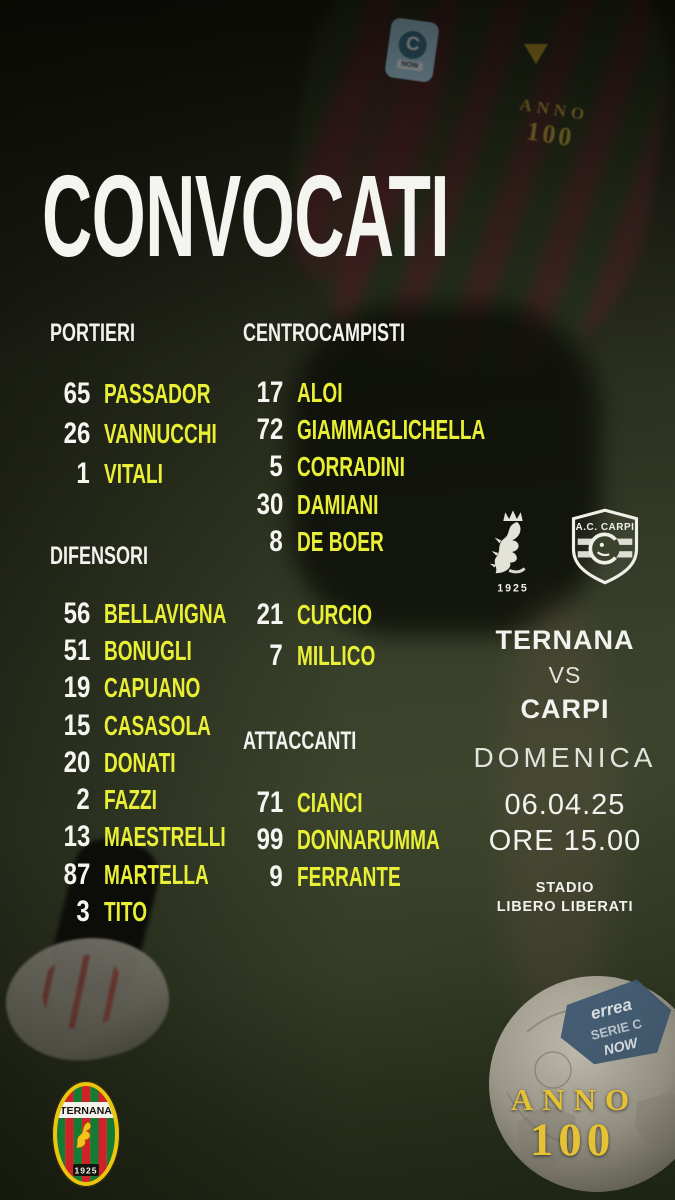 Image resolution: width=675 pixels, height=1200 pixels. I want to click on player-name: CURCIO, so click(335, 614).